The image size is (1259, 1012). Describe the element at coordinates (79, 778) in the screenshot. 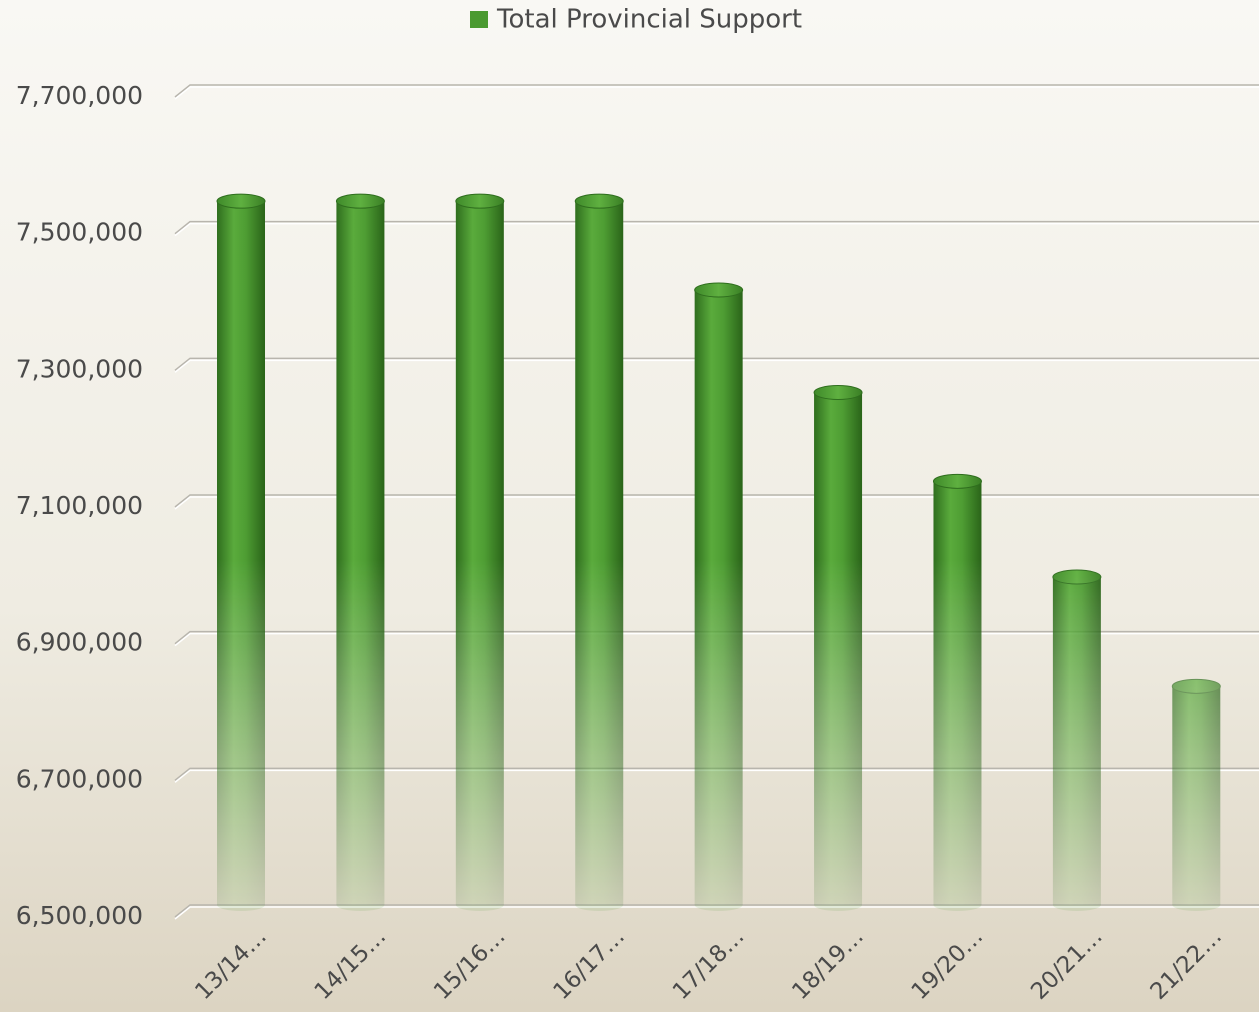

I see `y-tick-label: 6,700,000` at that location.